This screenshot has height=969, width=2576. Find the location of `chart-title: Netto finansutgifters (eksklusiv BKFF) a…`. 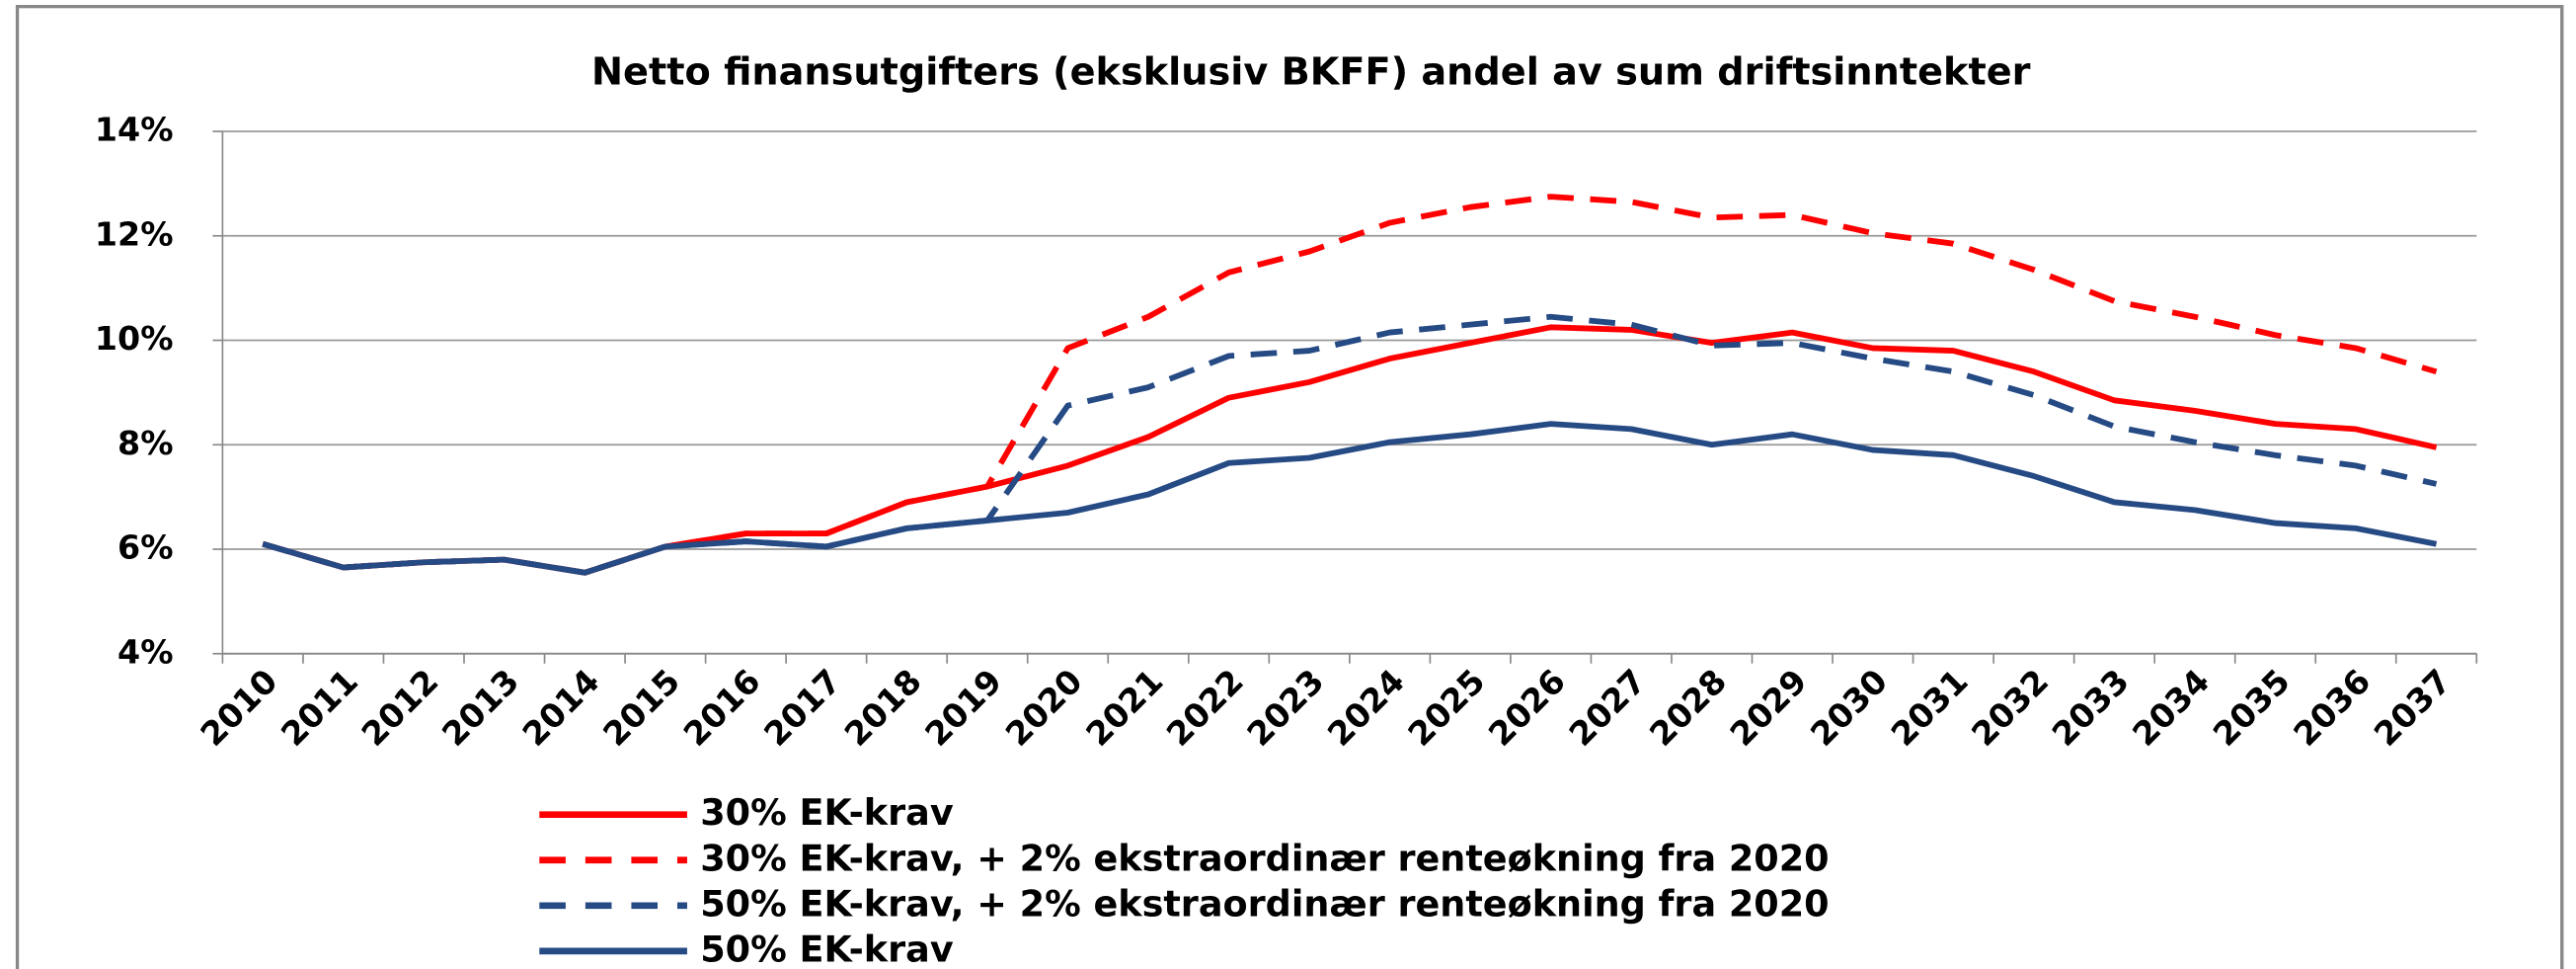

chart-title: Netto finansutgifters (eksklusiv BKFF) a… is located at coordinates (1311, 72).